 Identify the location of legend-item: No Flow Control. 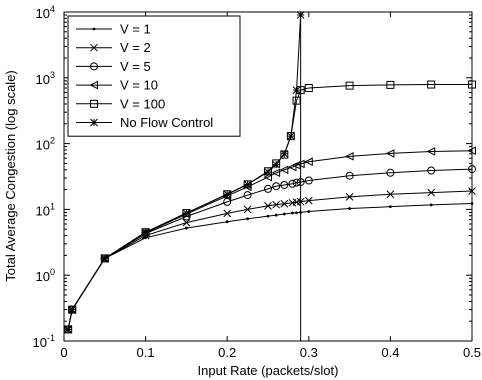
(144, 122).